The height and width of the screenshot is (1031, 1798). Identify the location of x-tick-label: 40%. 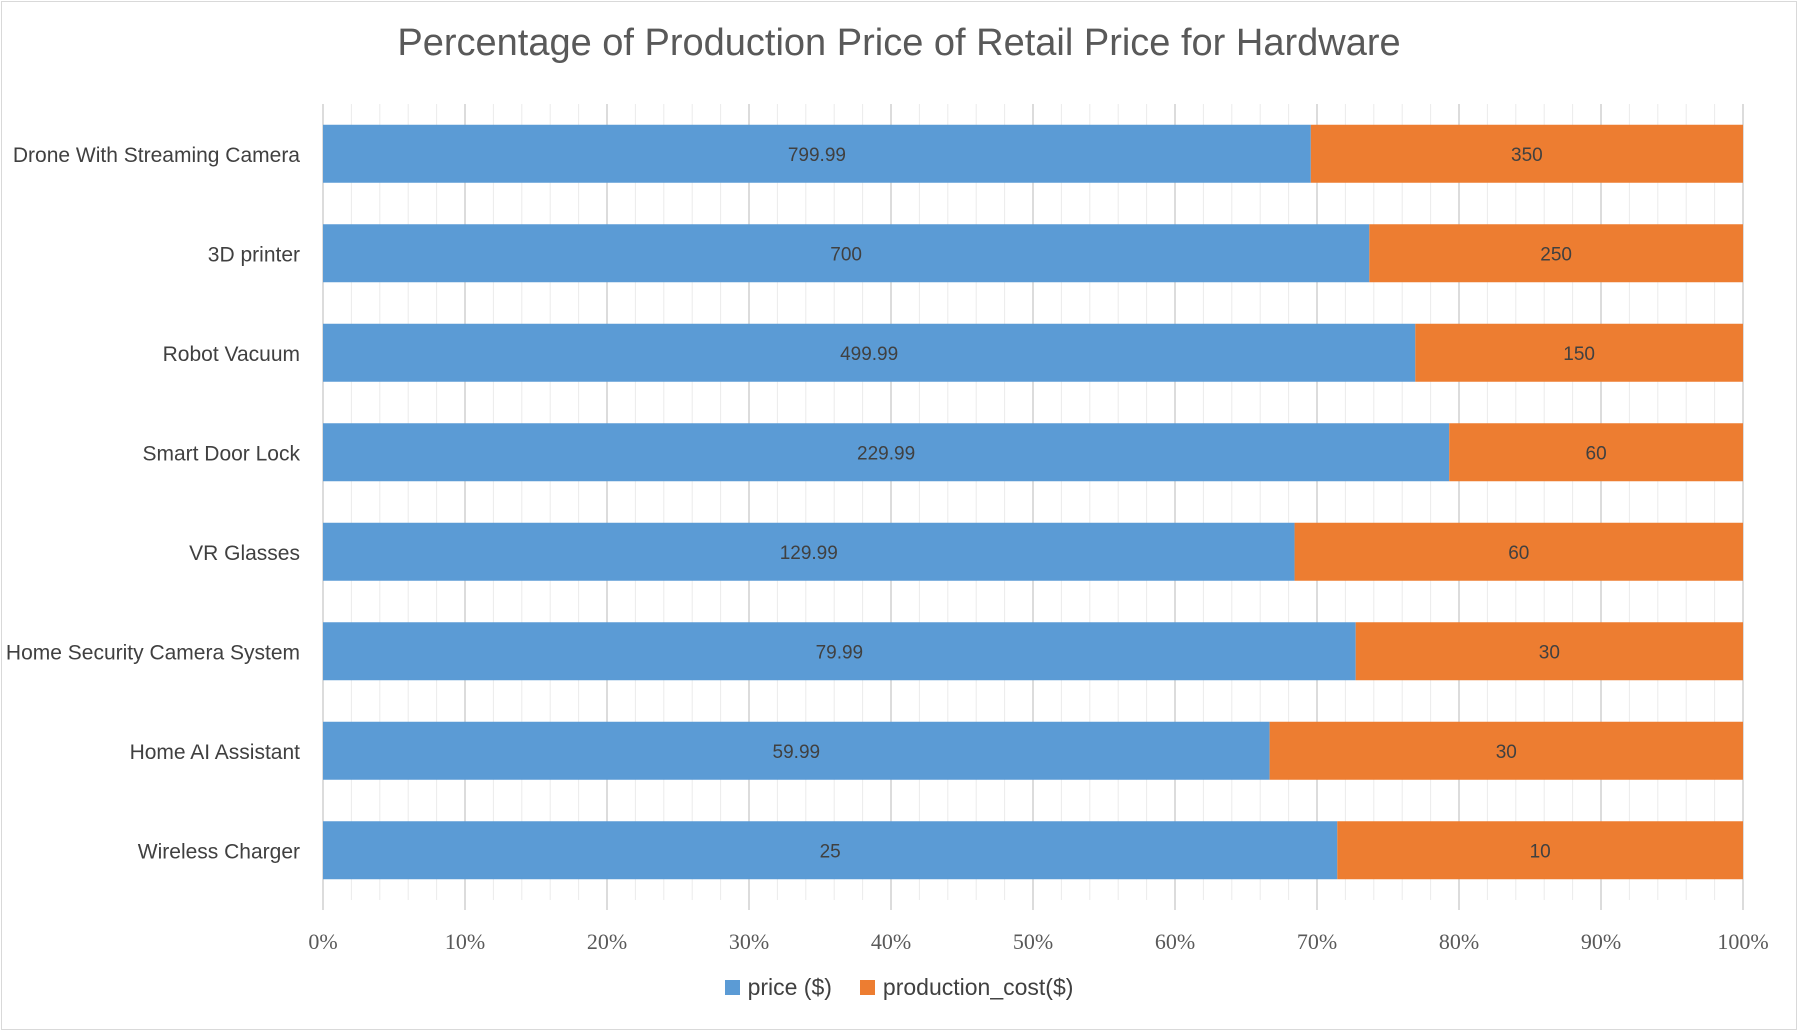
(891, 941).